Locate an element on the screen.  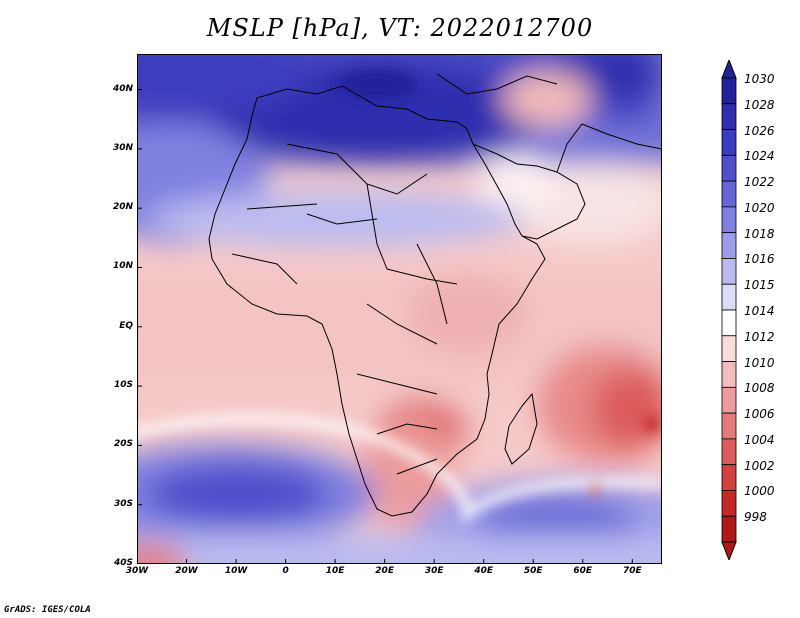
colorbar-level-label: 1002 is located at coordinates (759, 465).